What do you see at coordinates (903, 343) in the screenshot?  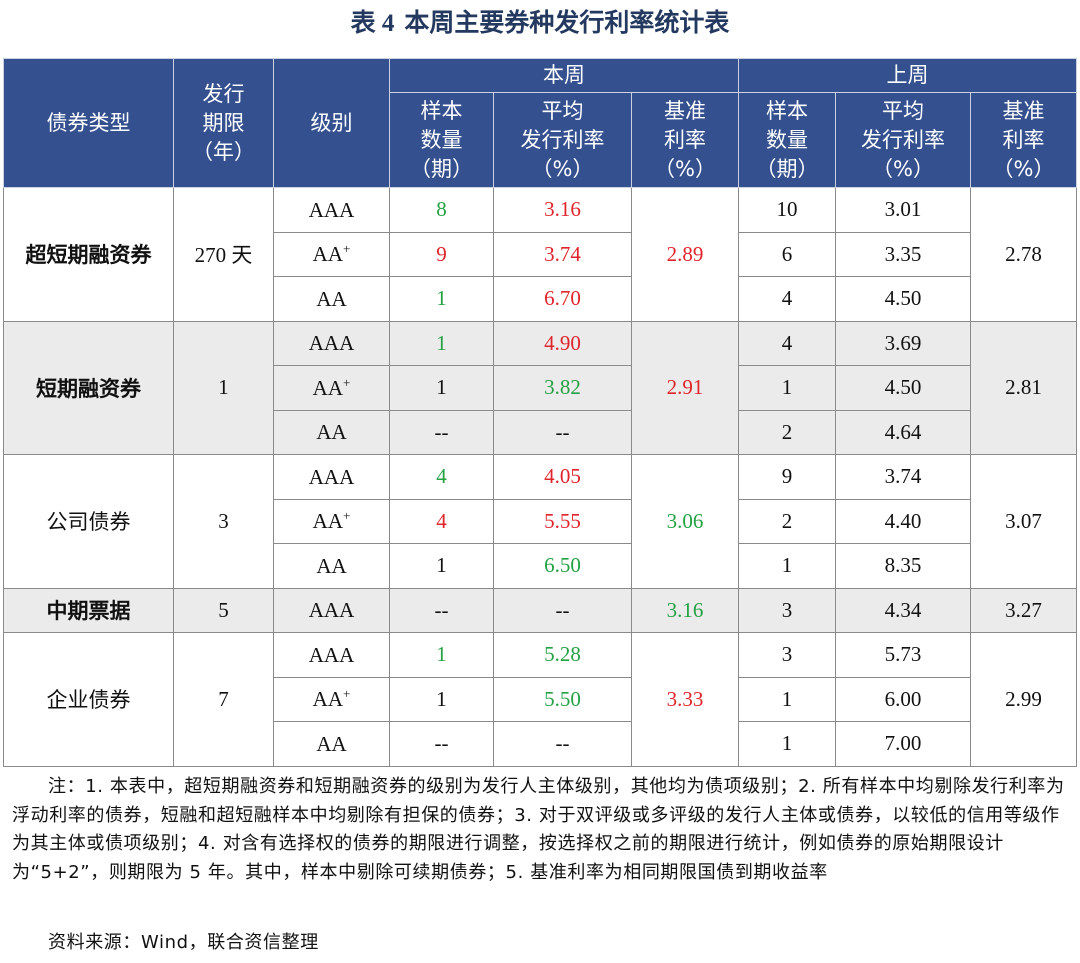 I see `lw-rate-cell: 3.69` at bounding box center [903, 343].